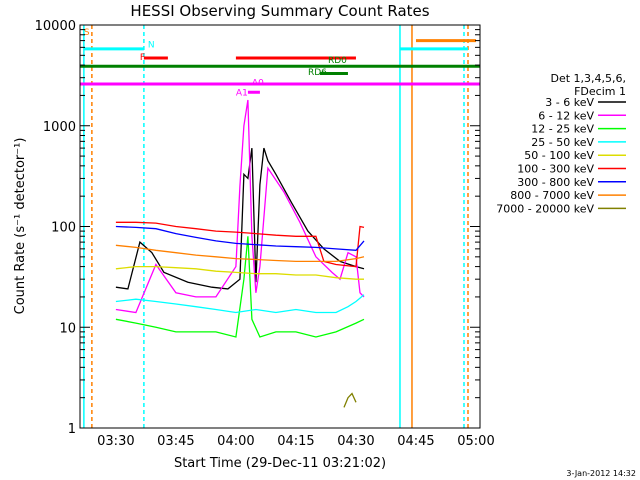  What do you see at coordinates (115, 441) in the screenshot?
I see `x-tick-label: 03:30` at bounding box center [115, 441].